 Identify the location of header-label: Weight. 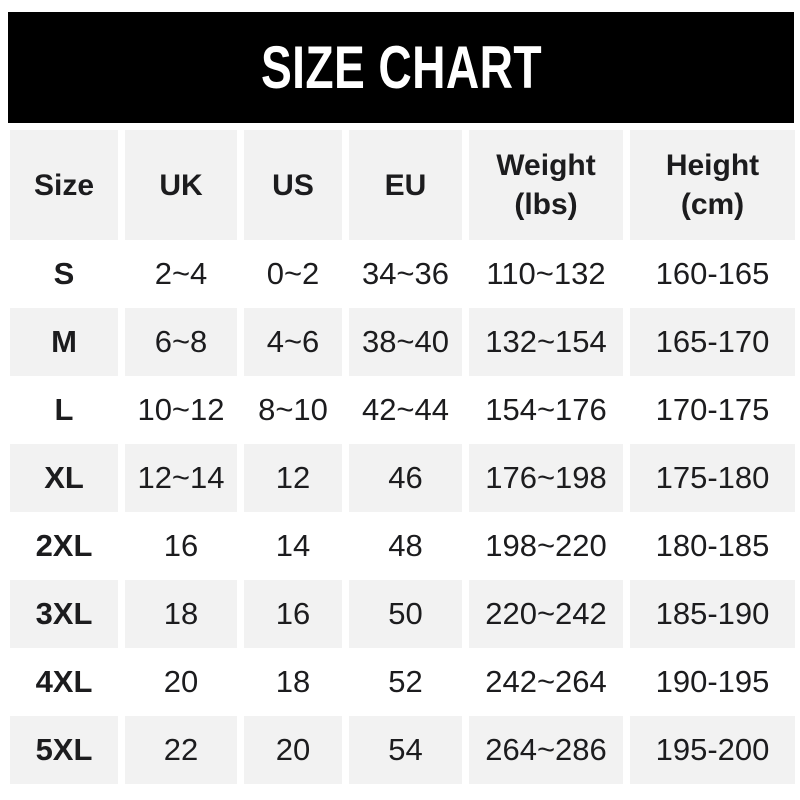
(546, 165).